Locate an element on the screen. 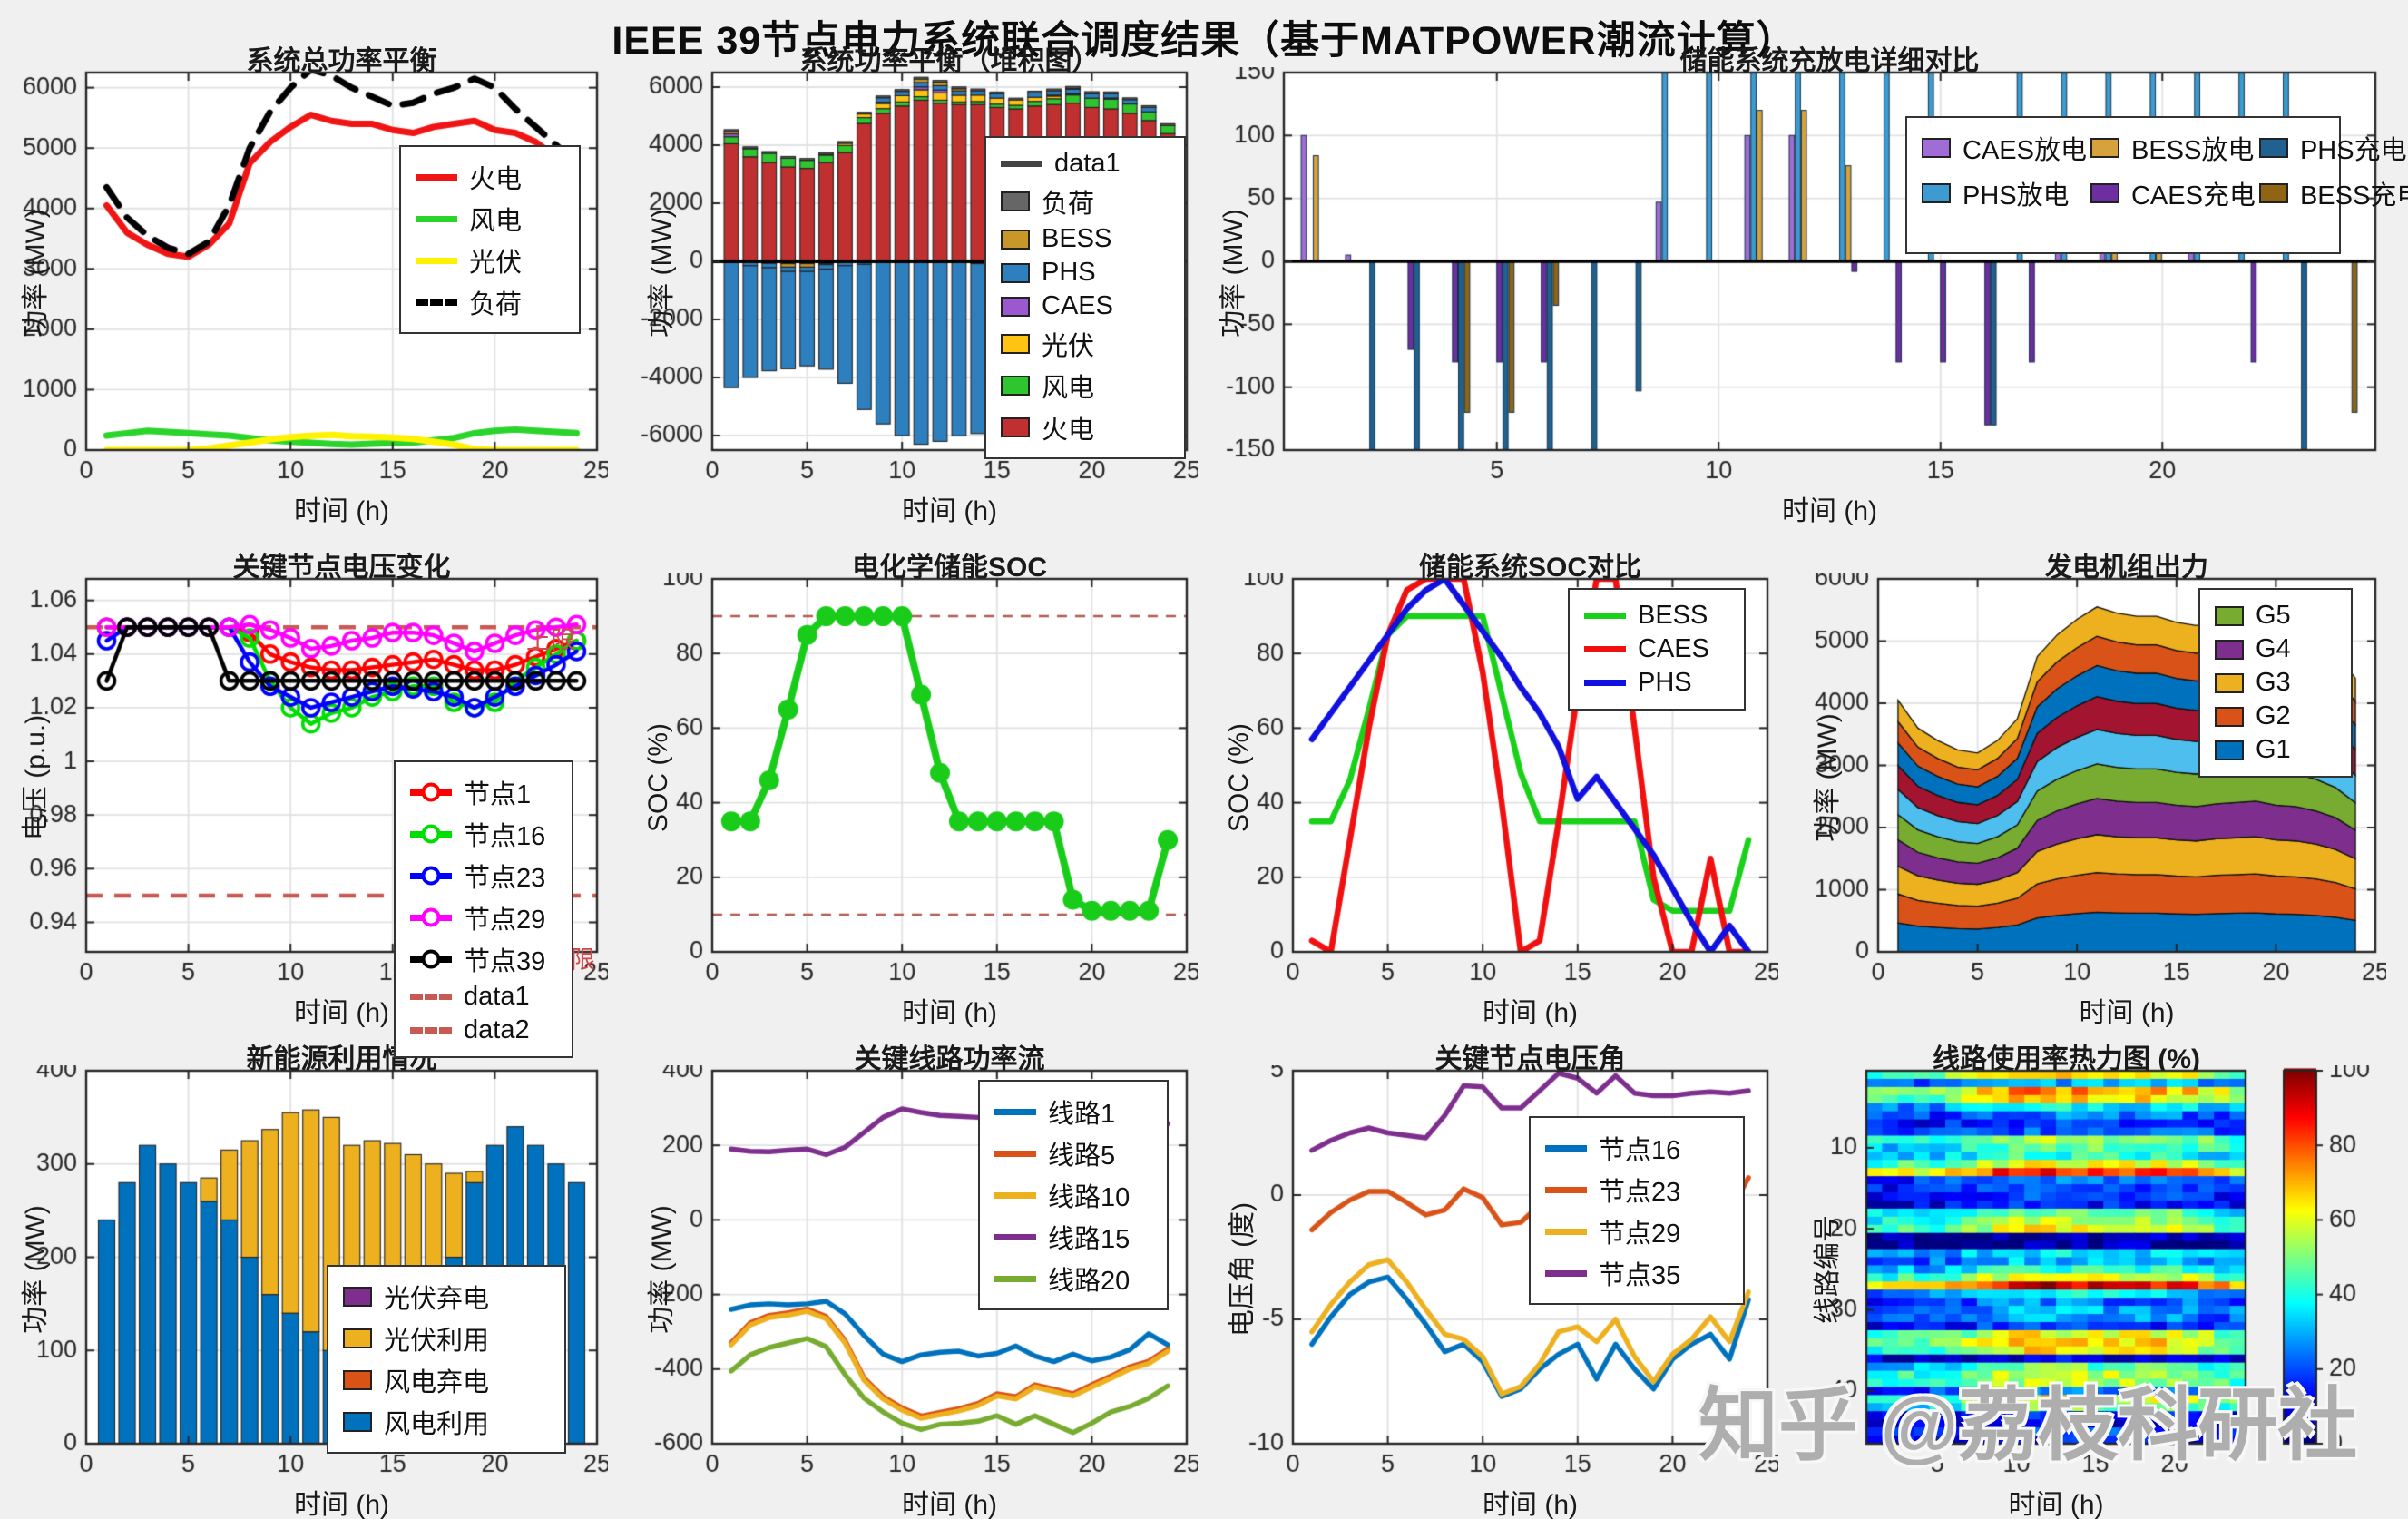 This screenshot has height=1519, width=2408. legend-item: 光伏 is located at coordinates (490, 260).